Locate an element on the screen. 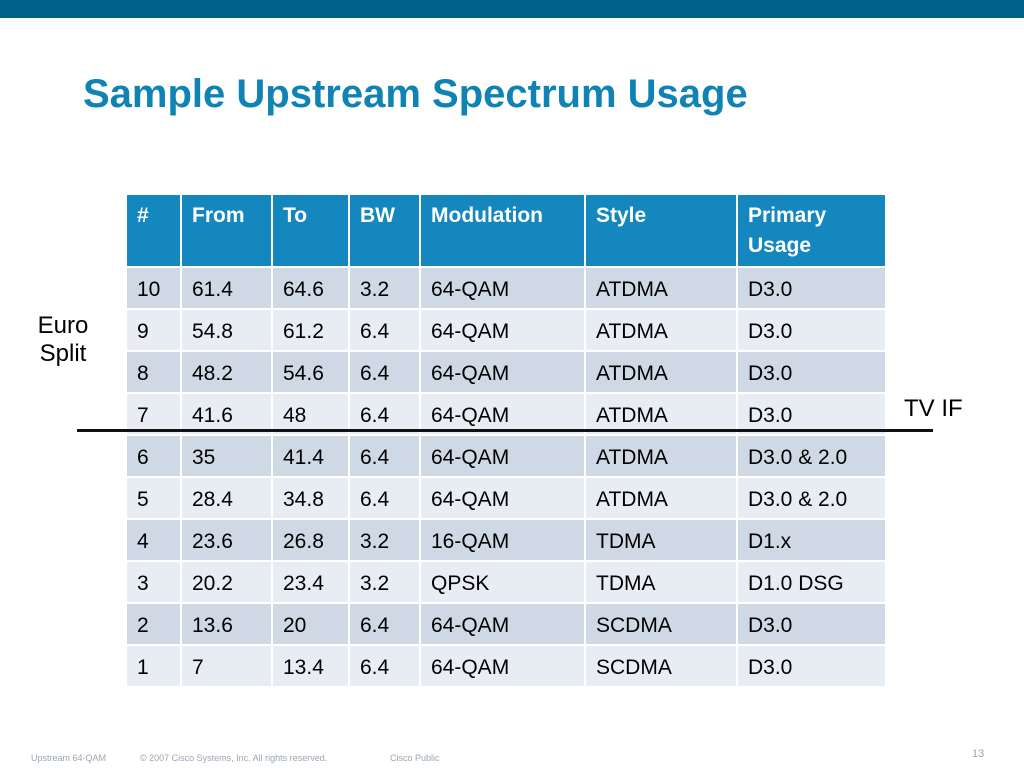 The height and width of the screenshot is (768, 1024). cell-primary-usage: D1.x is located at coordinates (811, 540).